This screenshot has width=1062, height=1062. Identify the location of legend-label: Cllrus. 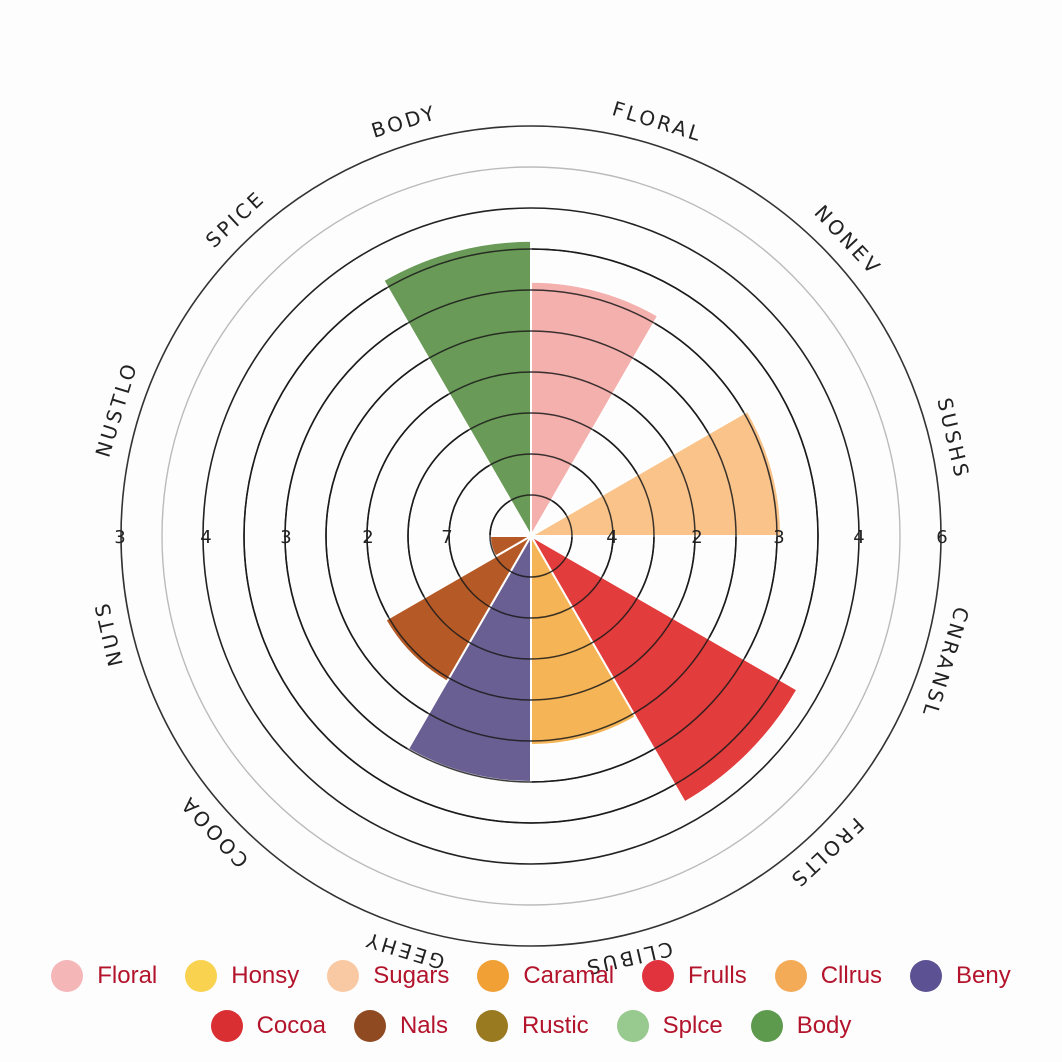
(851, 975).